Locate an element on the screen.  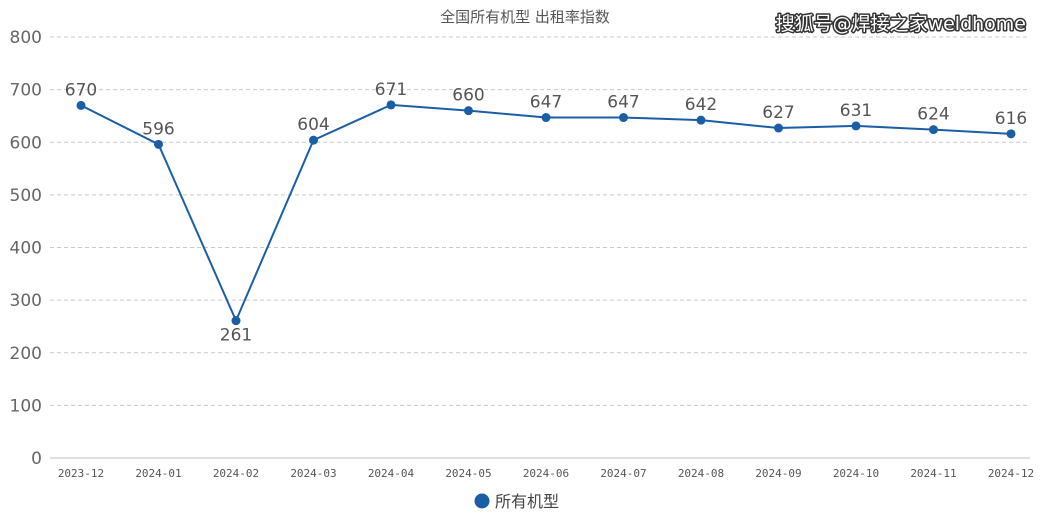
data-label: 631 is located at coordinates (856, 111).